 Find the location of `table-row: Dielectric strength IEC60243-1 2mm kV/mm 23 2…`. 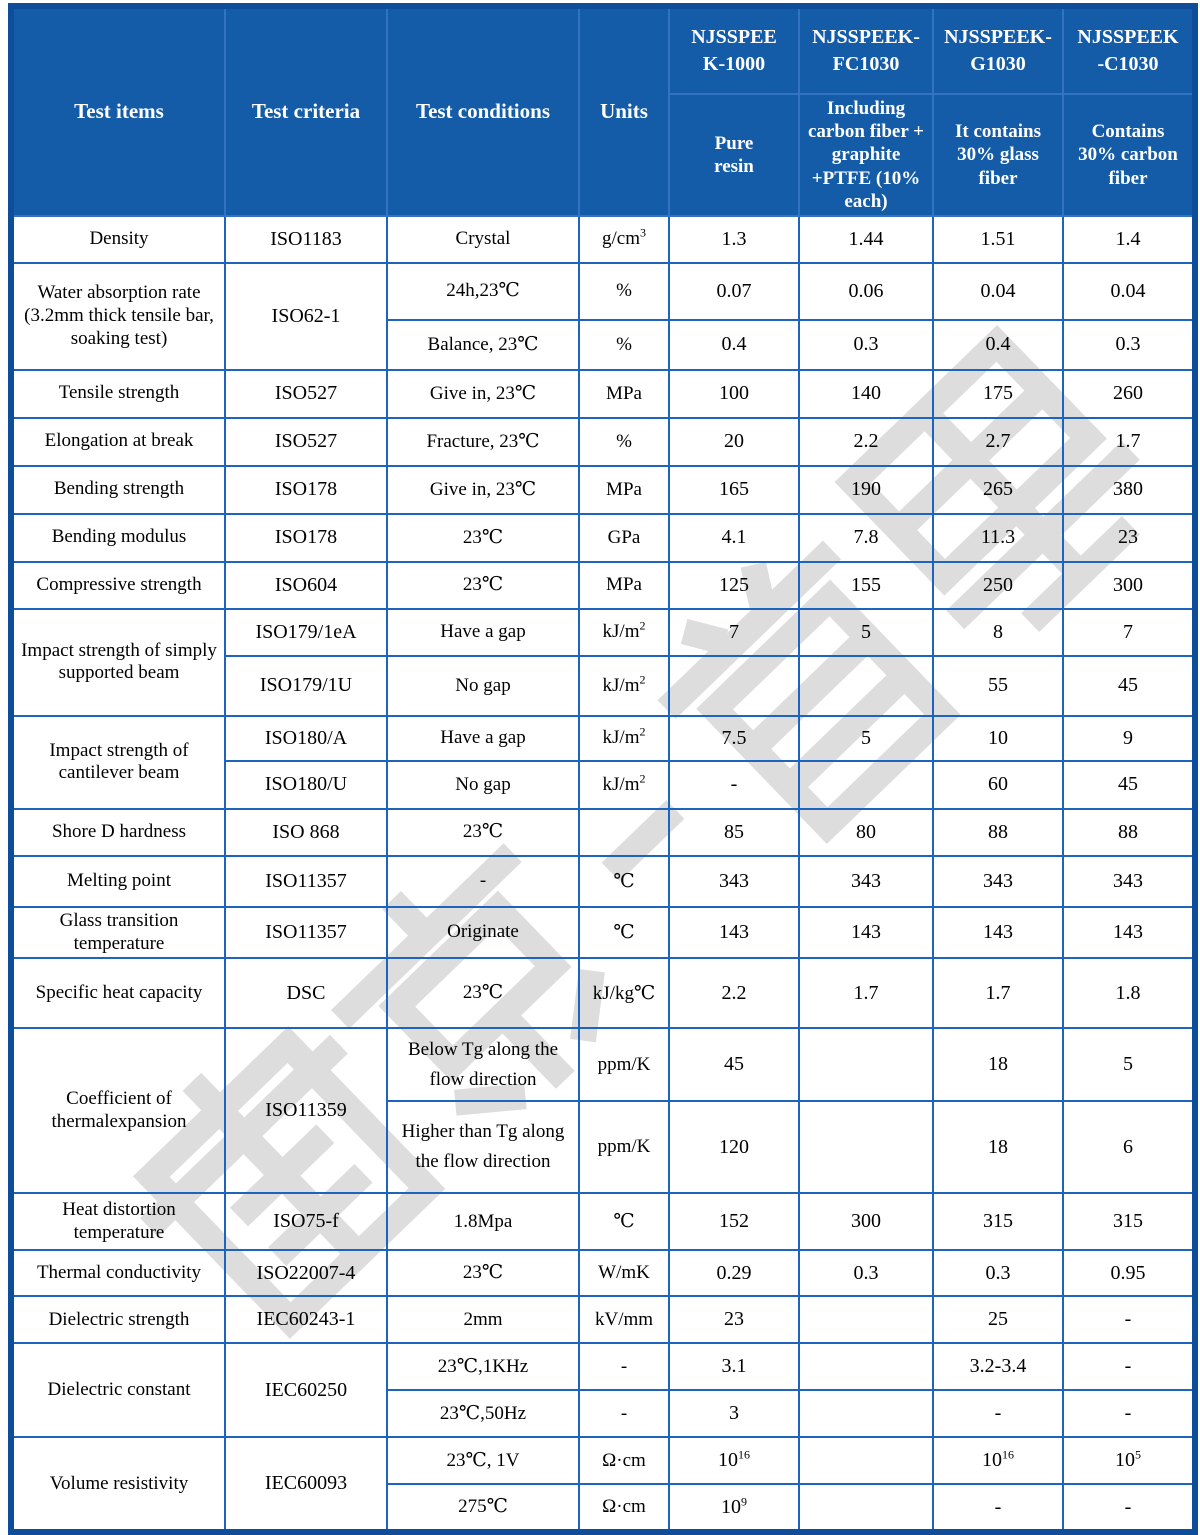

table-row: Dielectric strength IEC60243-1 2mm kV/mm 23 2… is located at coordinates (603, 1320).